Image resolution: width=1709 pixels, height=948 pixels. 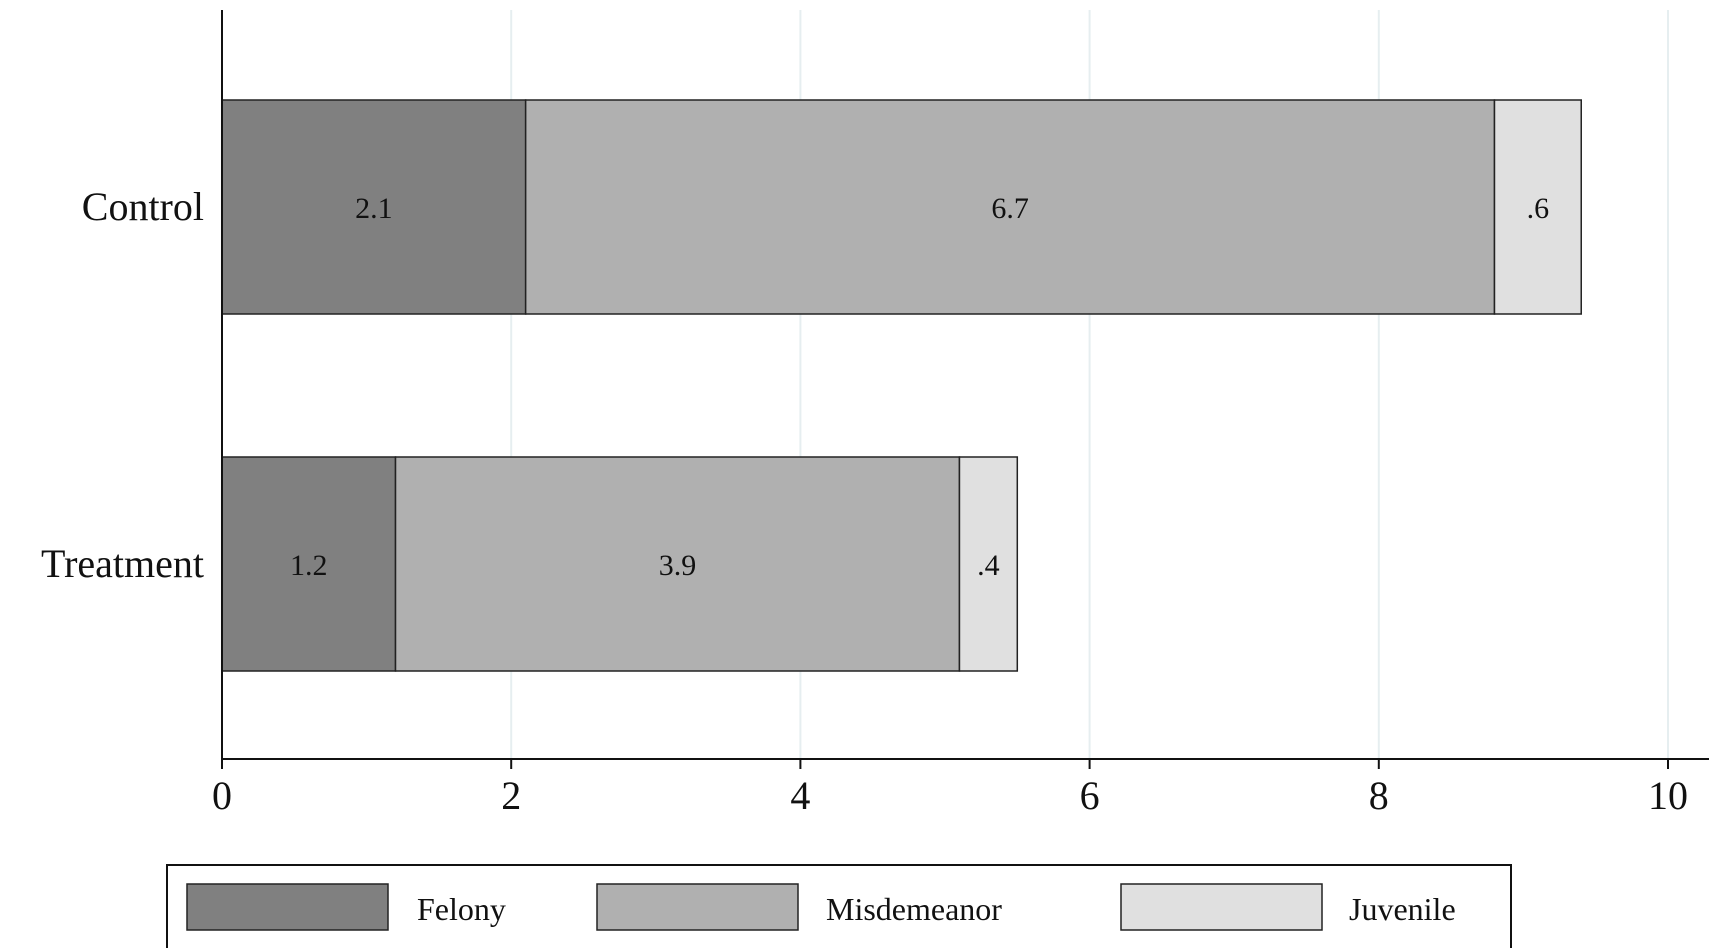 I want to click on data-label-treatment-juvenile: .4, so click(x=988, y=565).